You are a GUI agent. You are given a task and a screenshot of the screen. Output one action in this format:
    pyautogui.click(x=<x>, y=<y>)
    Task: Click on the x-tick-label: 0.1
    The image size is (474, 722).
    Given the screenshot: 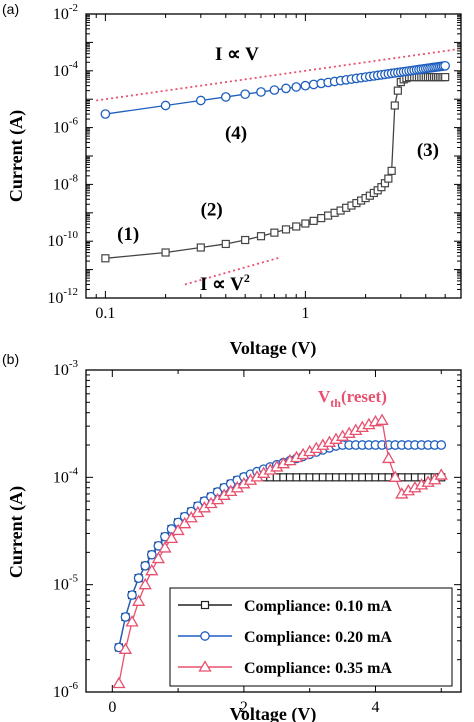 What is the action you would take?
    pyautogui.click(x=105, y=313)
    